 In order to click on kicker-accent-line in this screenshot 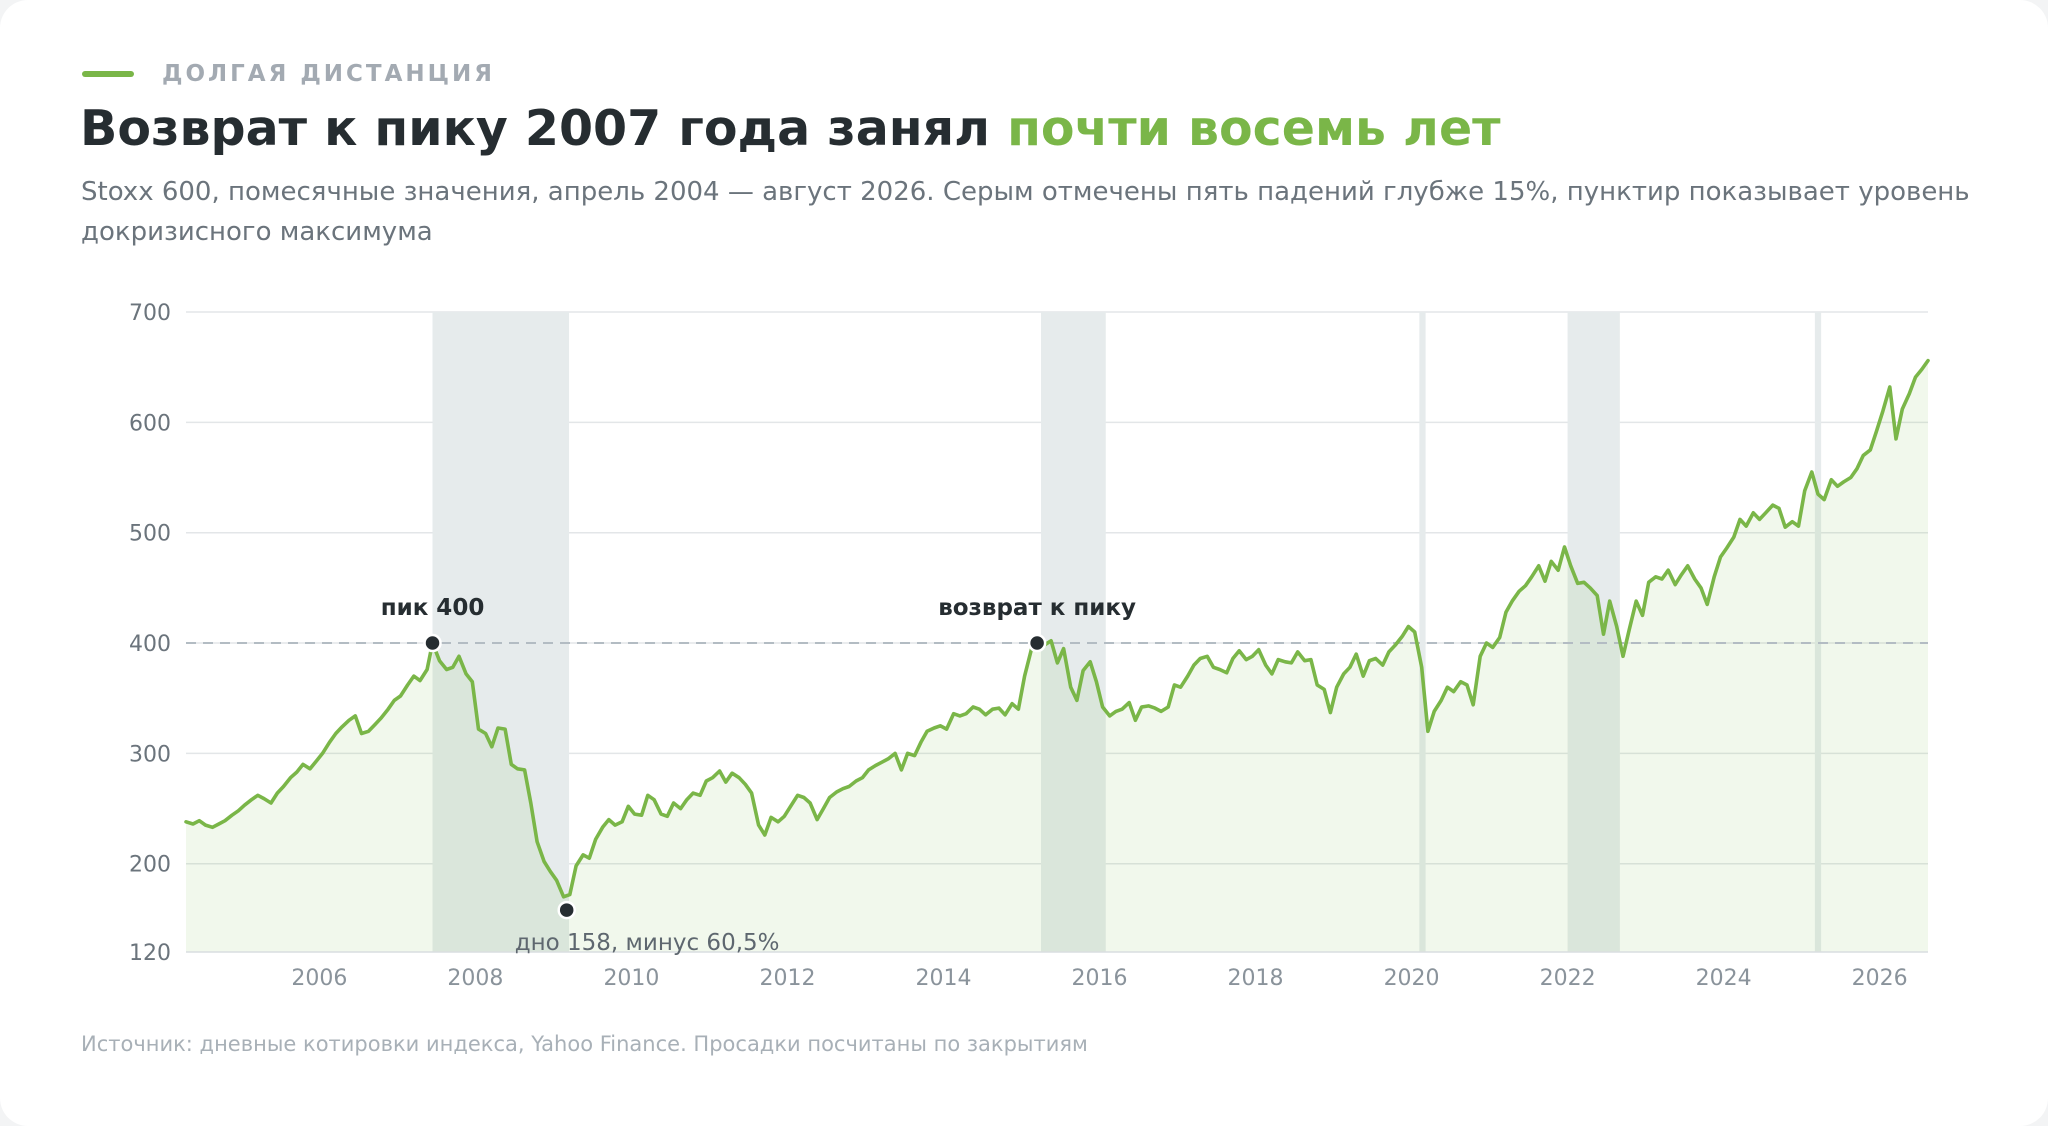, I will do `click(108, 74)`.